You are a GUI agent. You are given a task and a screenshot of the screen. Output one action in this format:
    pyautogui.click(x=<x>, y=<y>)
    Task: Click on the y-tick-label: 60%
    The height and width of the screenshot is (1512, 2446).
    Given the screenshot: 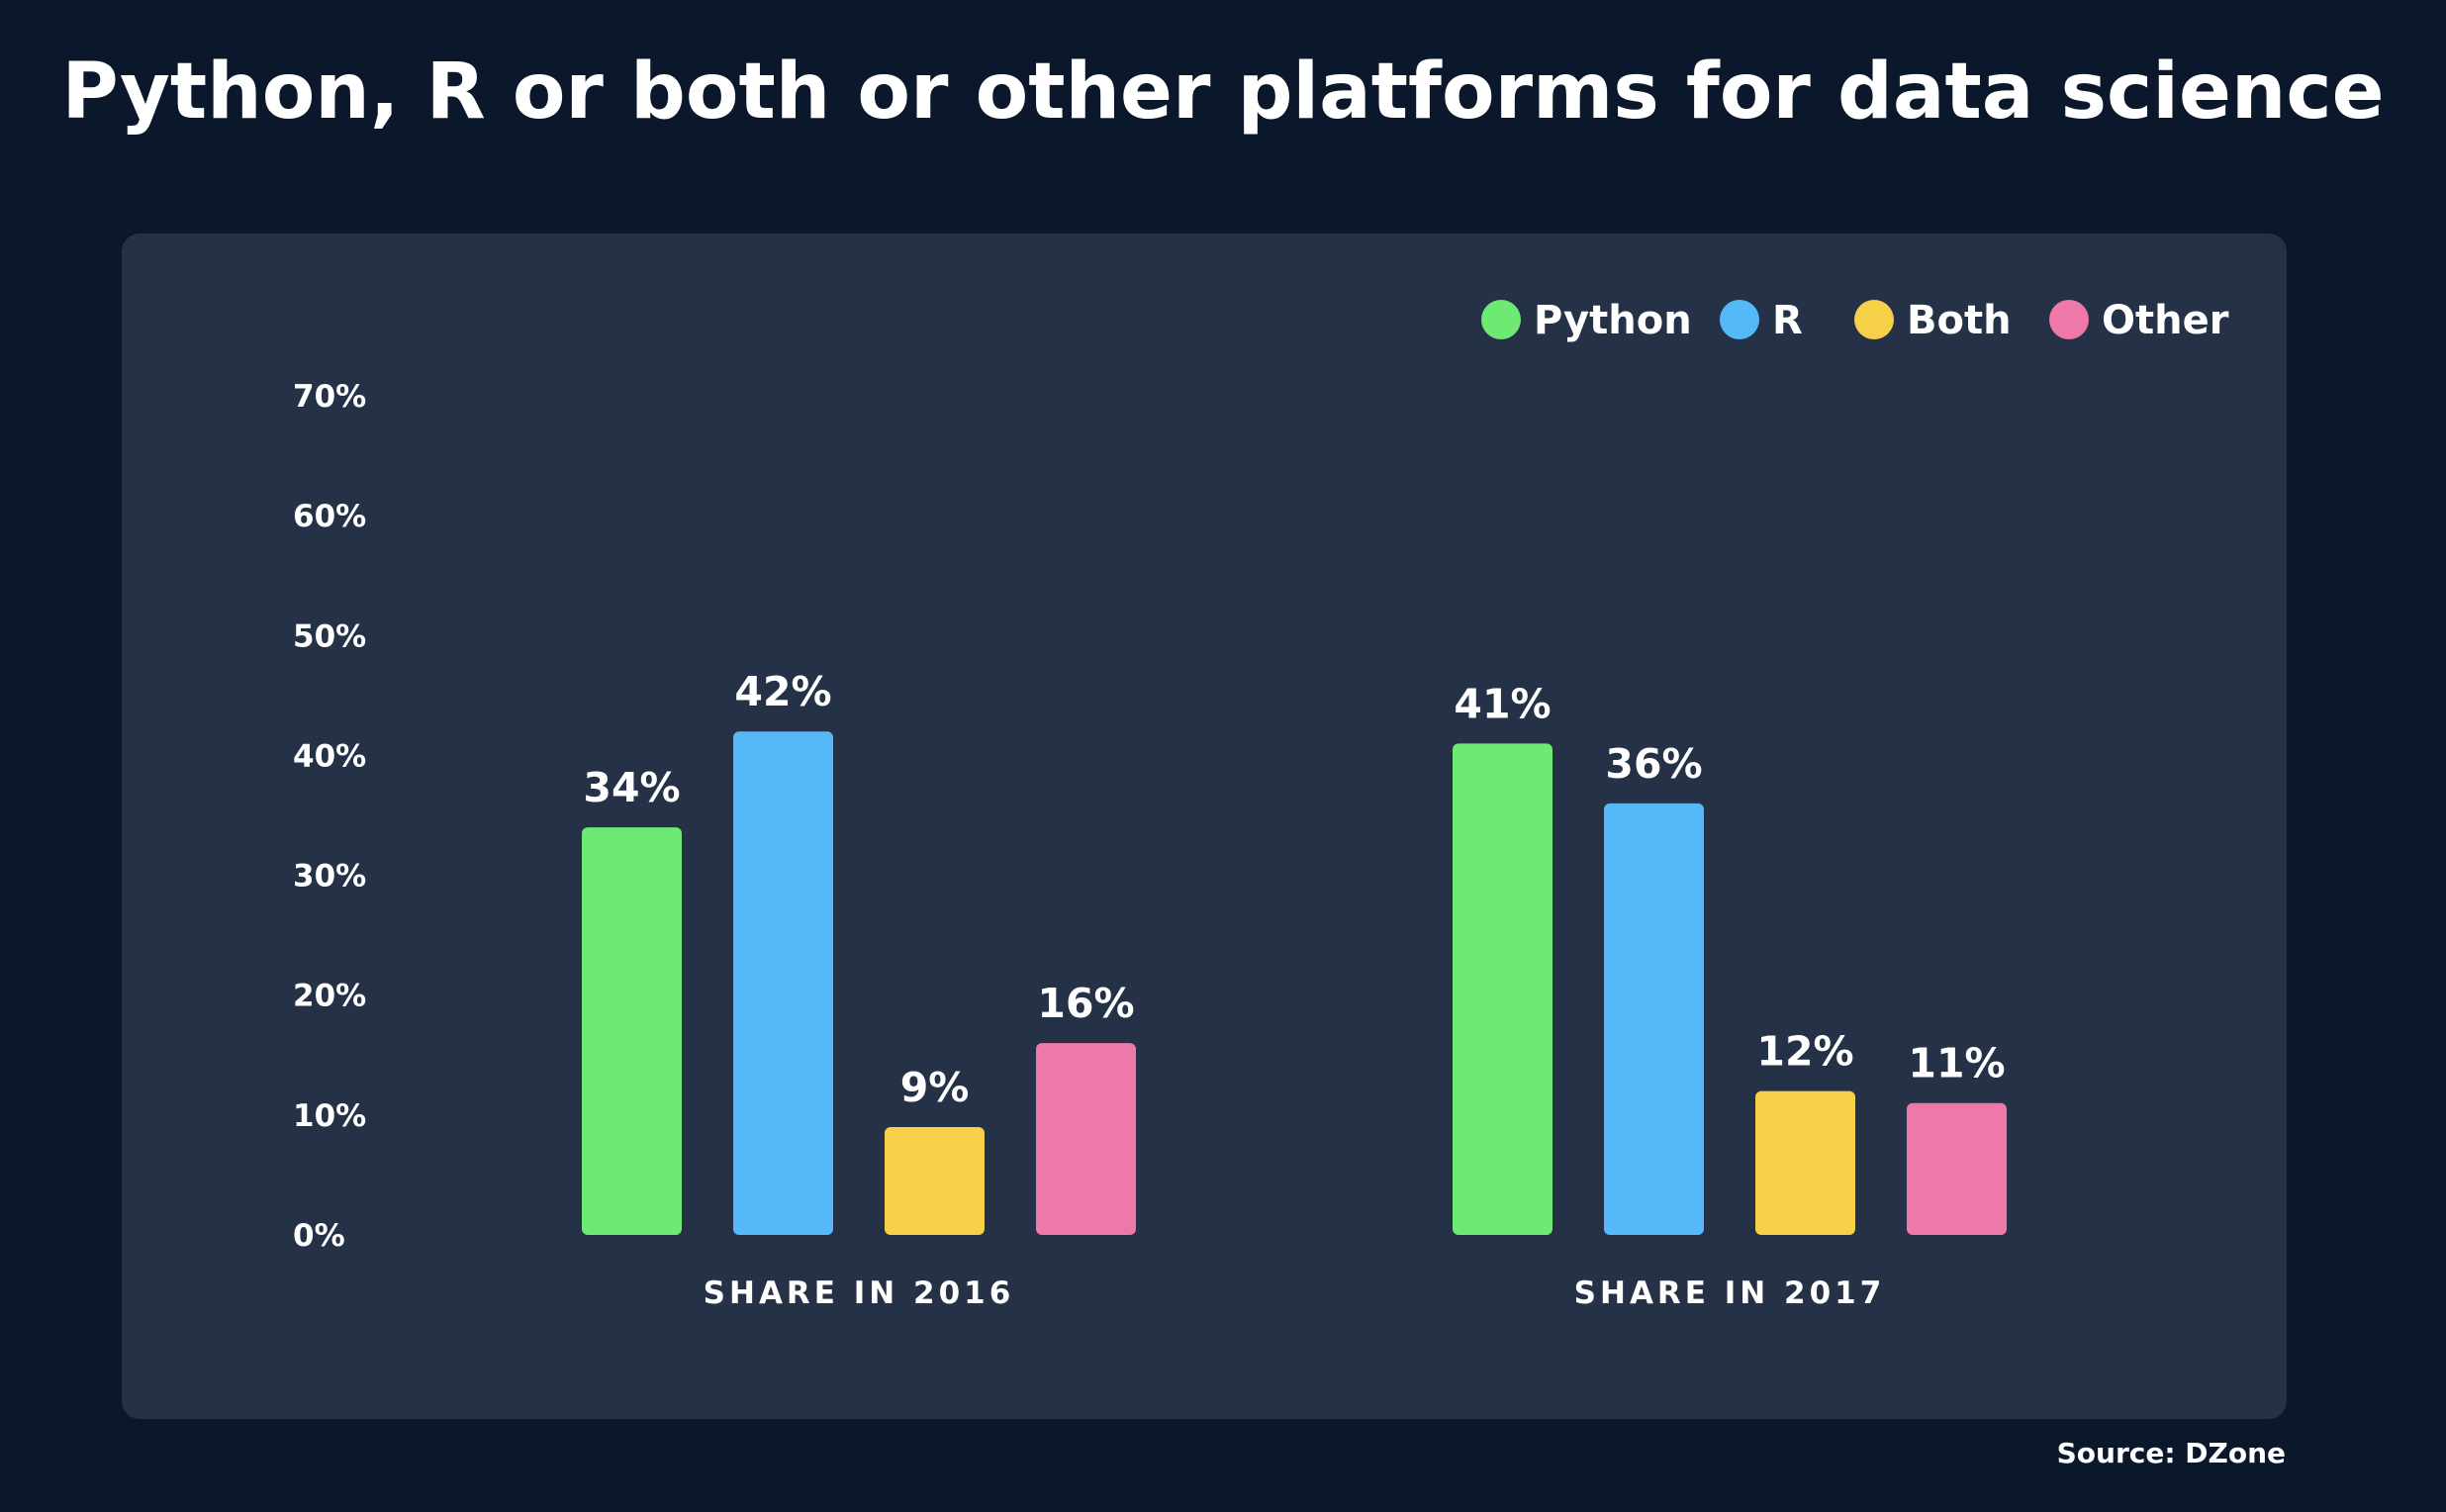 What is the action you would take?
    pyautogui.click(x=329, y=516)
    